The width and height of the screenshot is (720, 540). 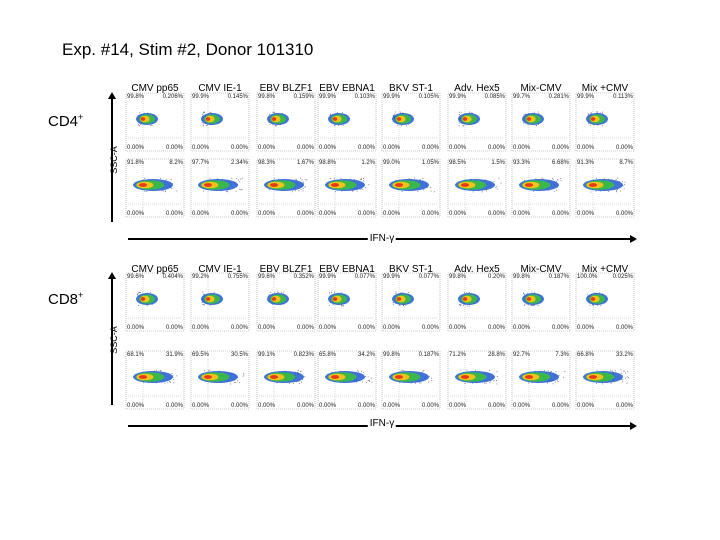 I want to click on quadrant-percent: 99.9%, so click(x=392, y=97).